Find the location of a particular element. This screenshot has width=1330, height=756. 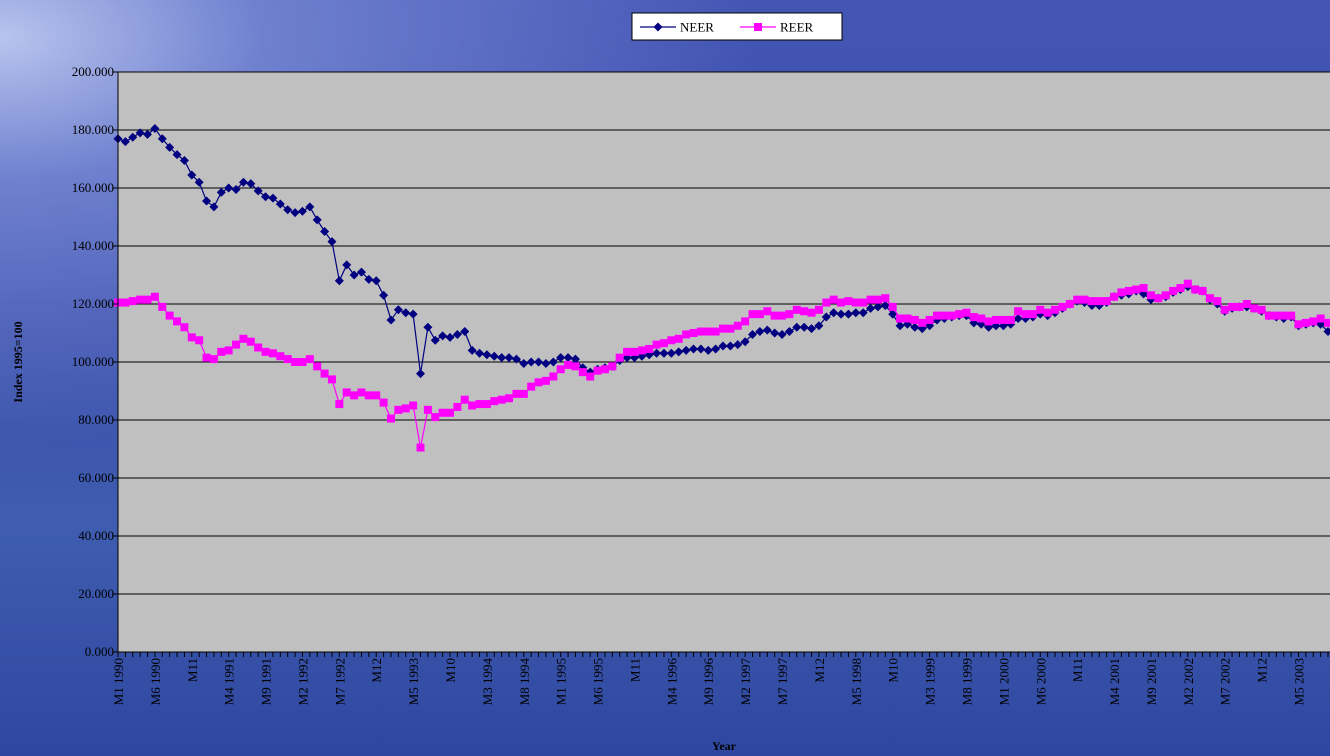

y-tick-label: 160.000 is located at coordinates (93, 187).